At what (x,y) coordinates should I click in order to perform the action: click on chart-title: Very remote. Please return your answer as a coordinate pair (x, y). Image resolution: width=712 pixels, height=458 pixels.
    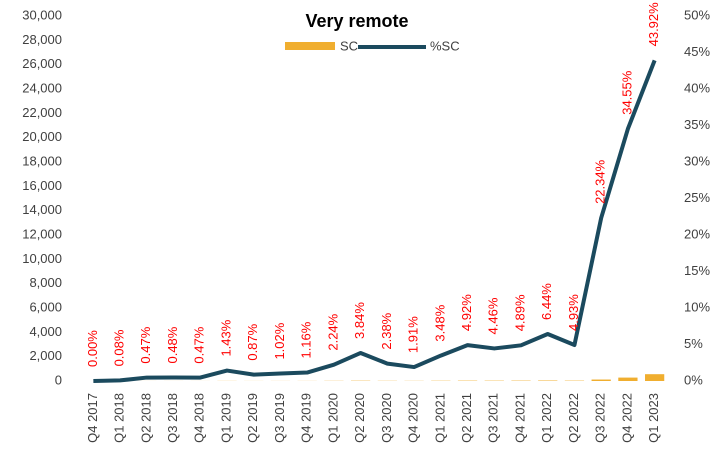
    Looking at the image, I should click on (356, 21).